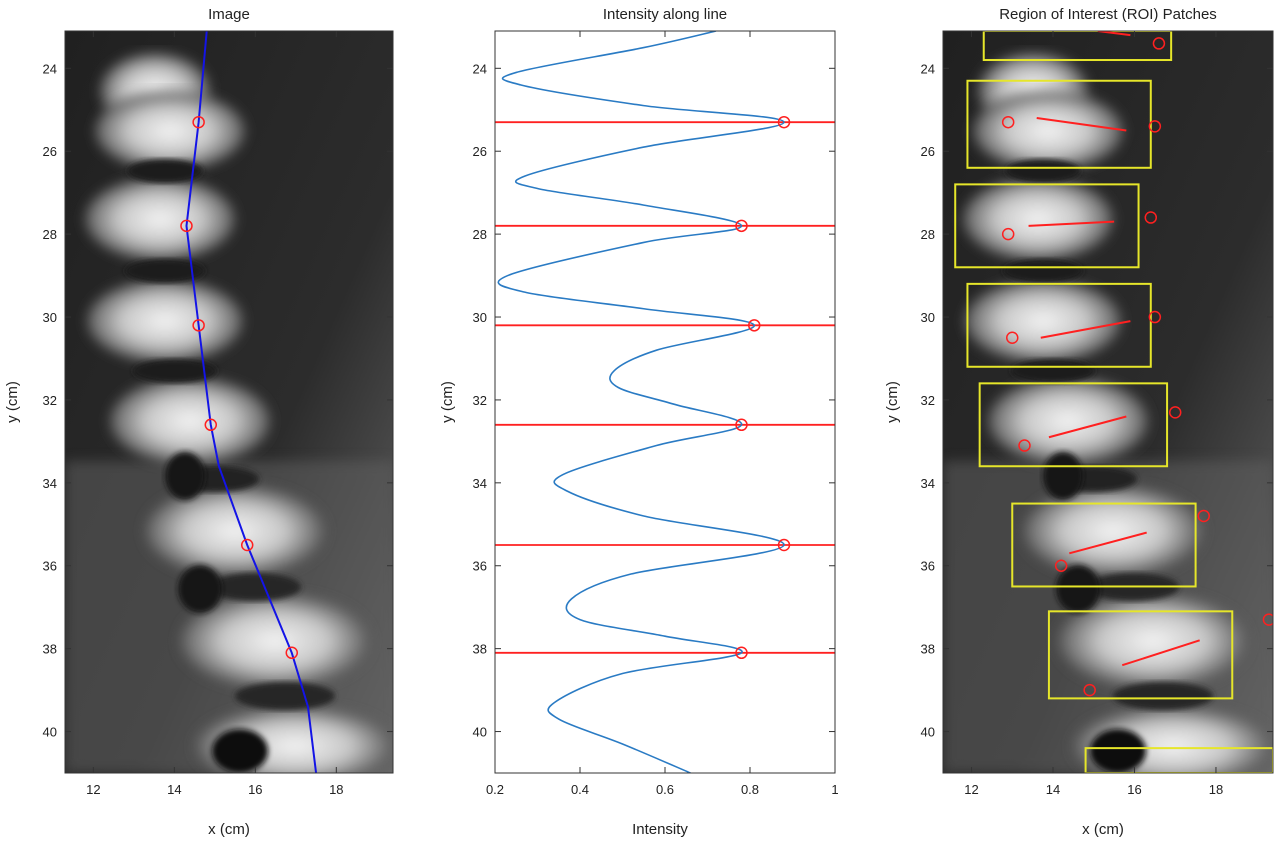 This screenshot has height=841, width=1280. What do you see at coordinates (834, 789) in the screenshot?
I see `x-tick-label: 1` at bounding box center [834, 789].